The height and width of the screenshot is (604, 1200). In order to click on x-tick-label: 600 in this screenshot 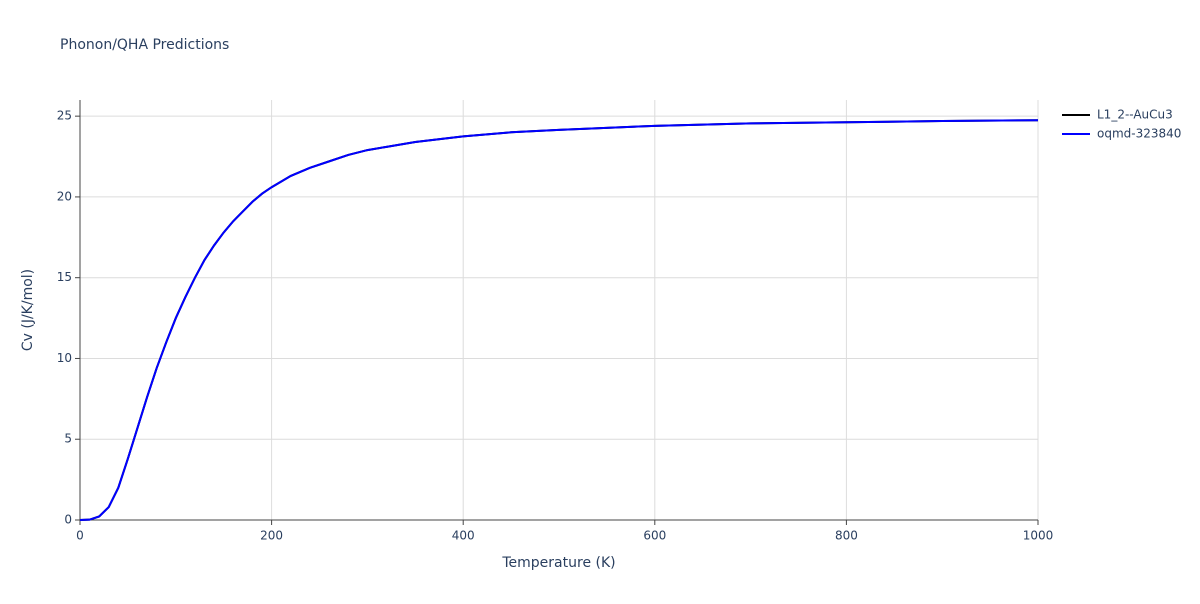, I will do `click(654, 536)`.